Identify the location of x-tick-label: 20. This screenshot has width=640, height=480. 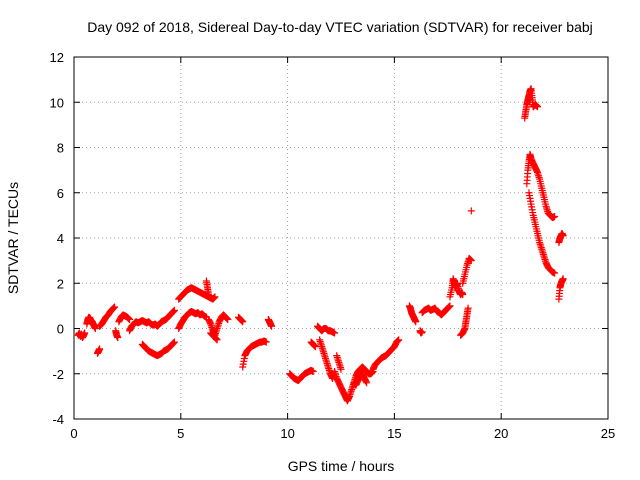
(501, 433).